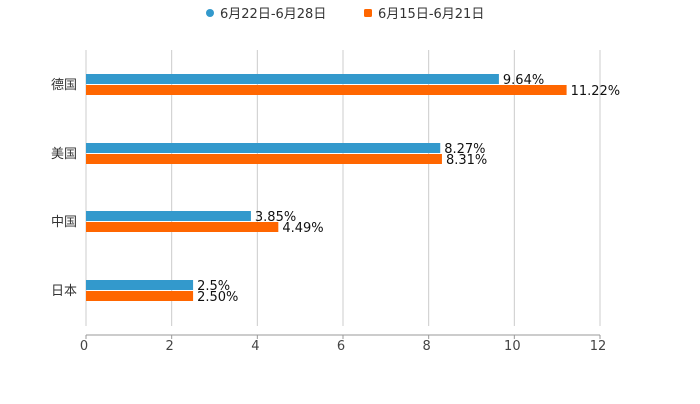 The image size is (700, 404). Describe the element at coordinates (170, 346) in the screenshot. I see `x-tick-label: 2` at that location.